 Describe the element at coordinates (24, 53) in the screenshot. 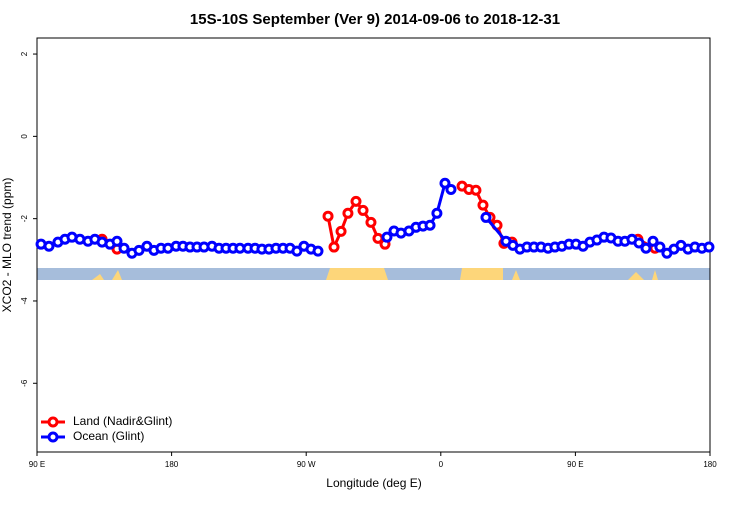

I see `y-tick-label: 2` at that location.